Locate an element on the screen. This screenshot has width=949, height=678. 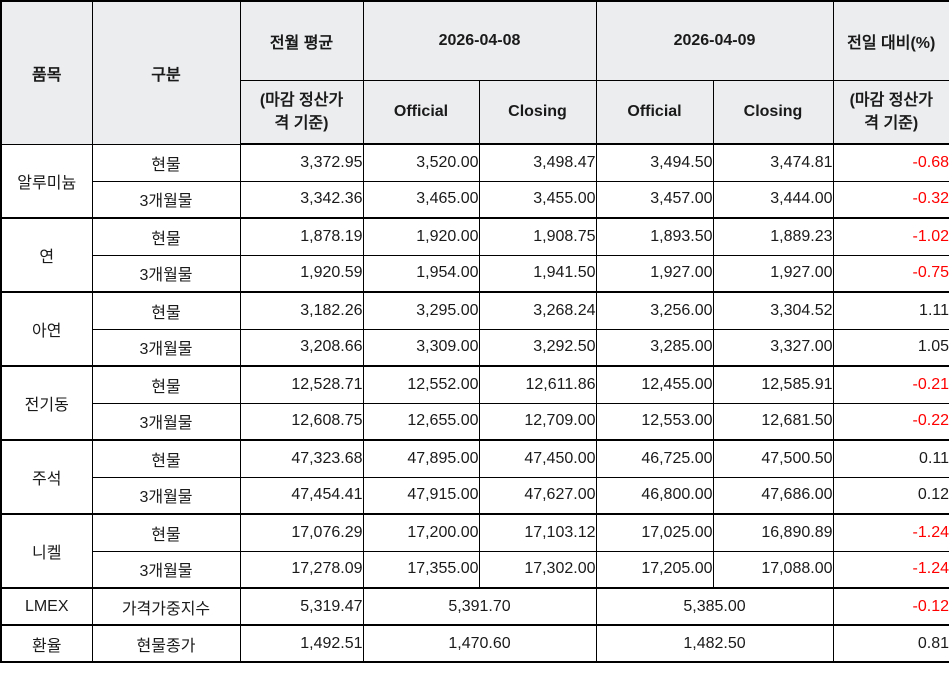
prev-avg-cell: 3,342.36 is located at coordinates (301, 199).